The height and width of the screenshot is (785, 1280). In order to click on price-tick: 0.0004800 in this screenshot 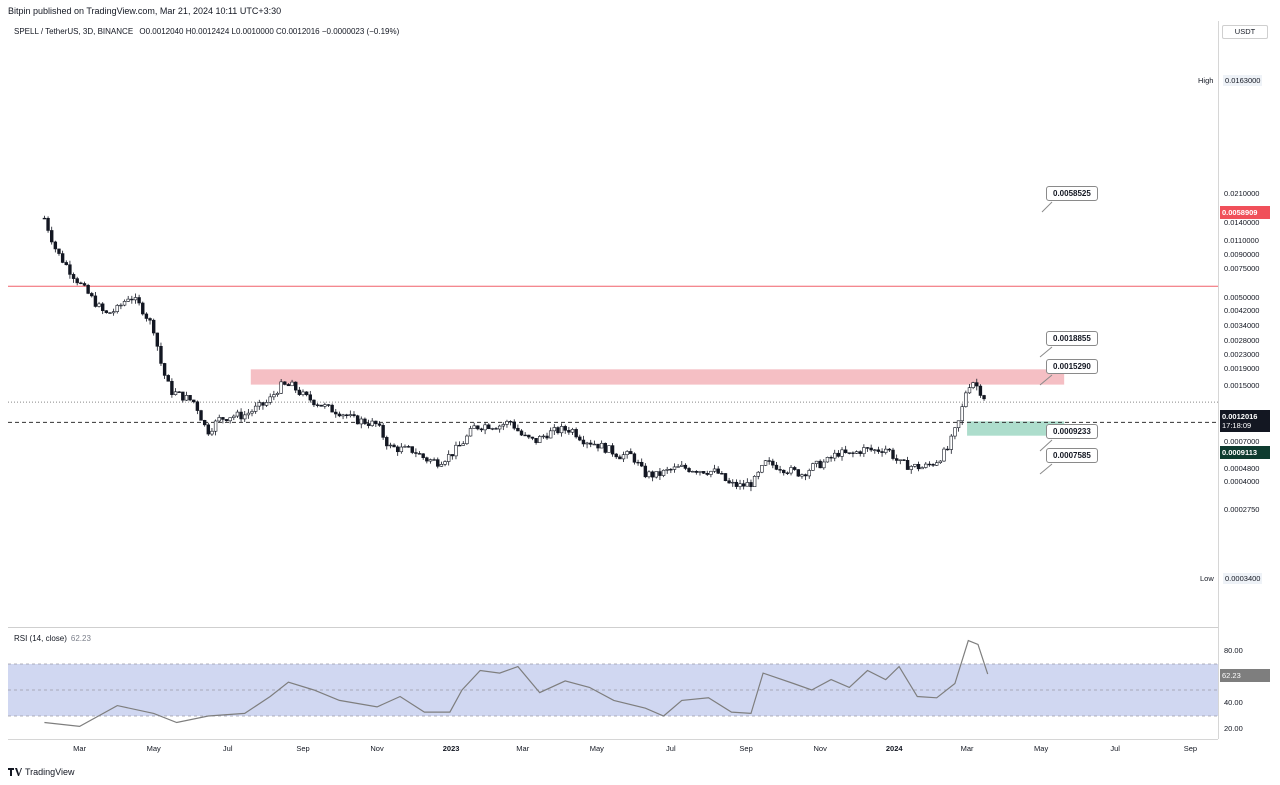, I will do `click(1242, 469)`.